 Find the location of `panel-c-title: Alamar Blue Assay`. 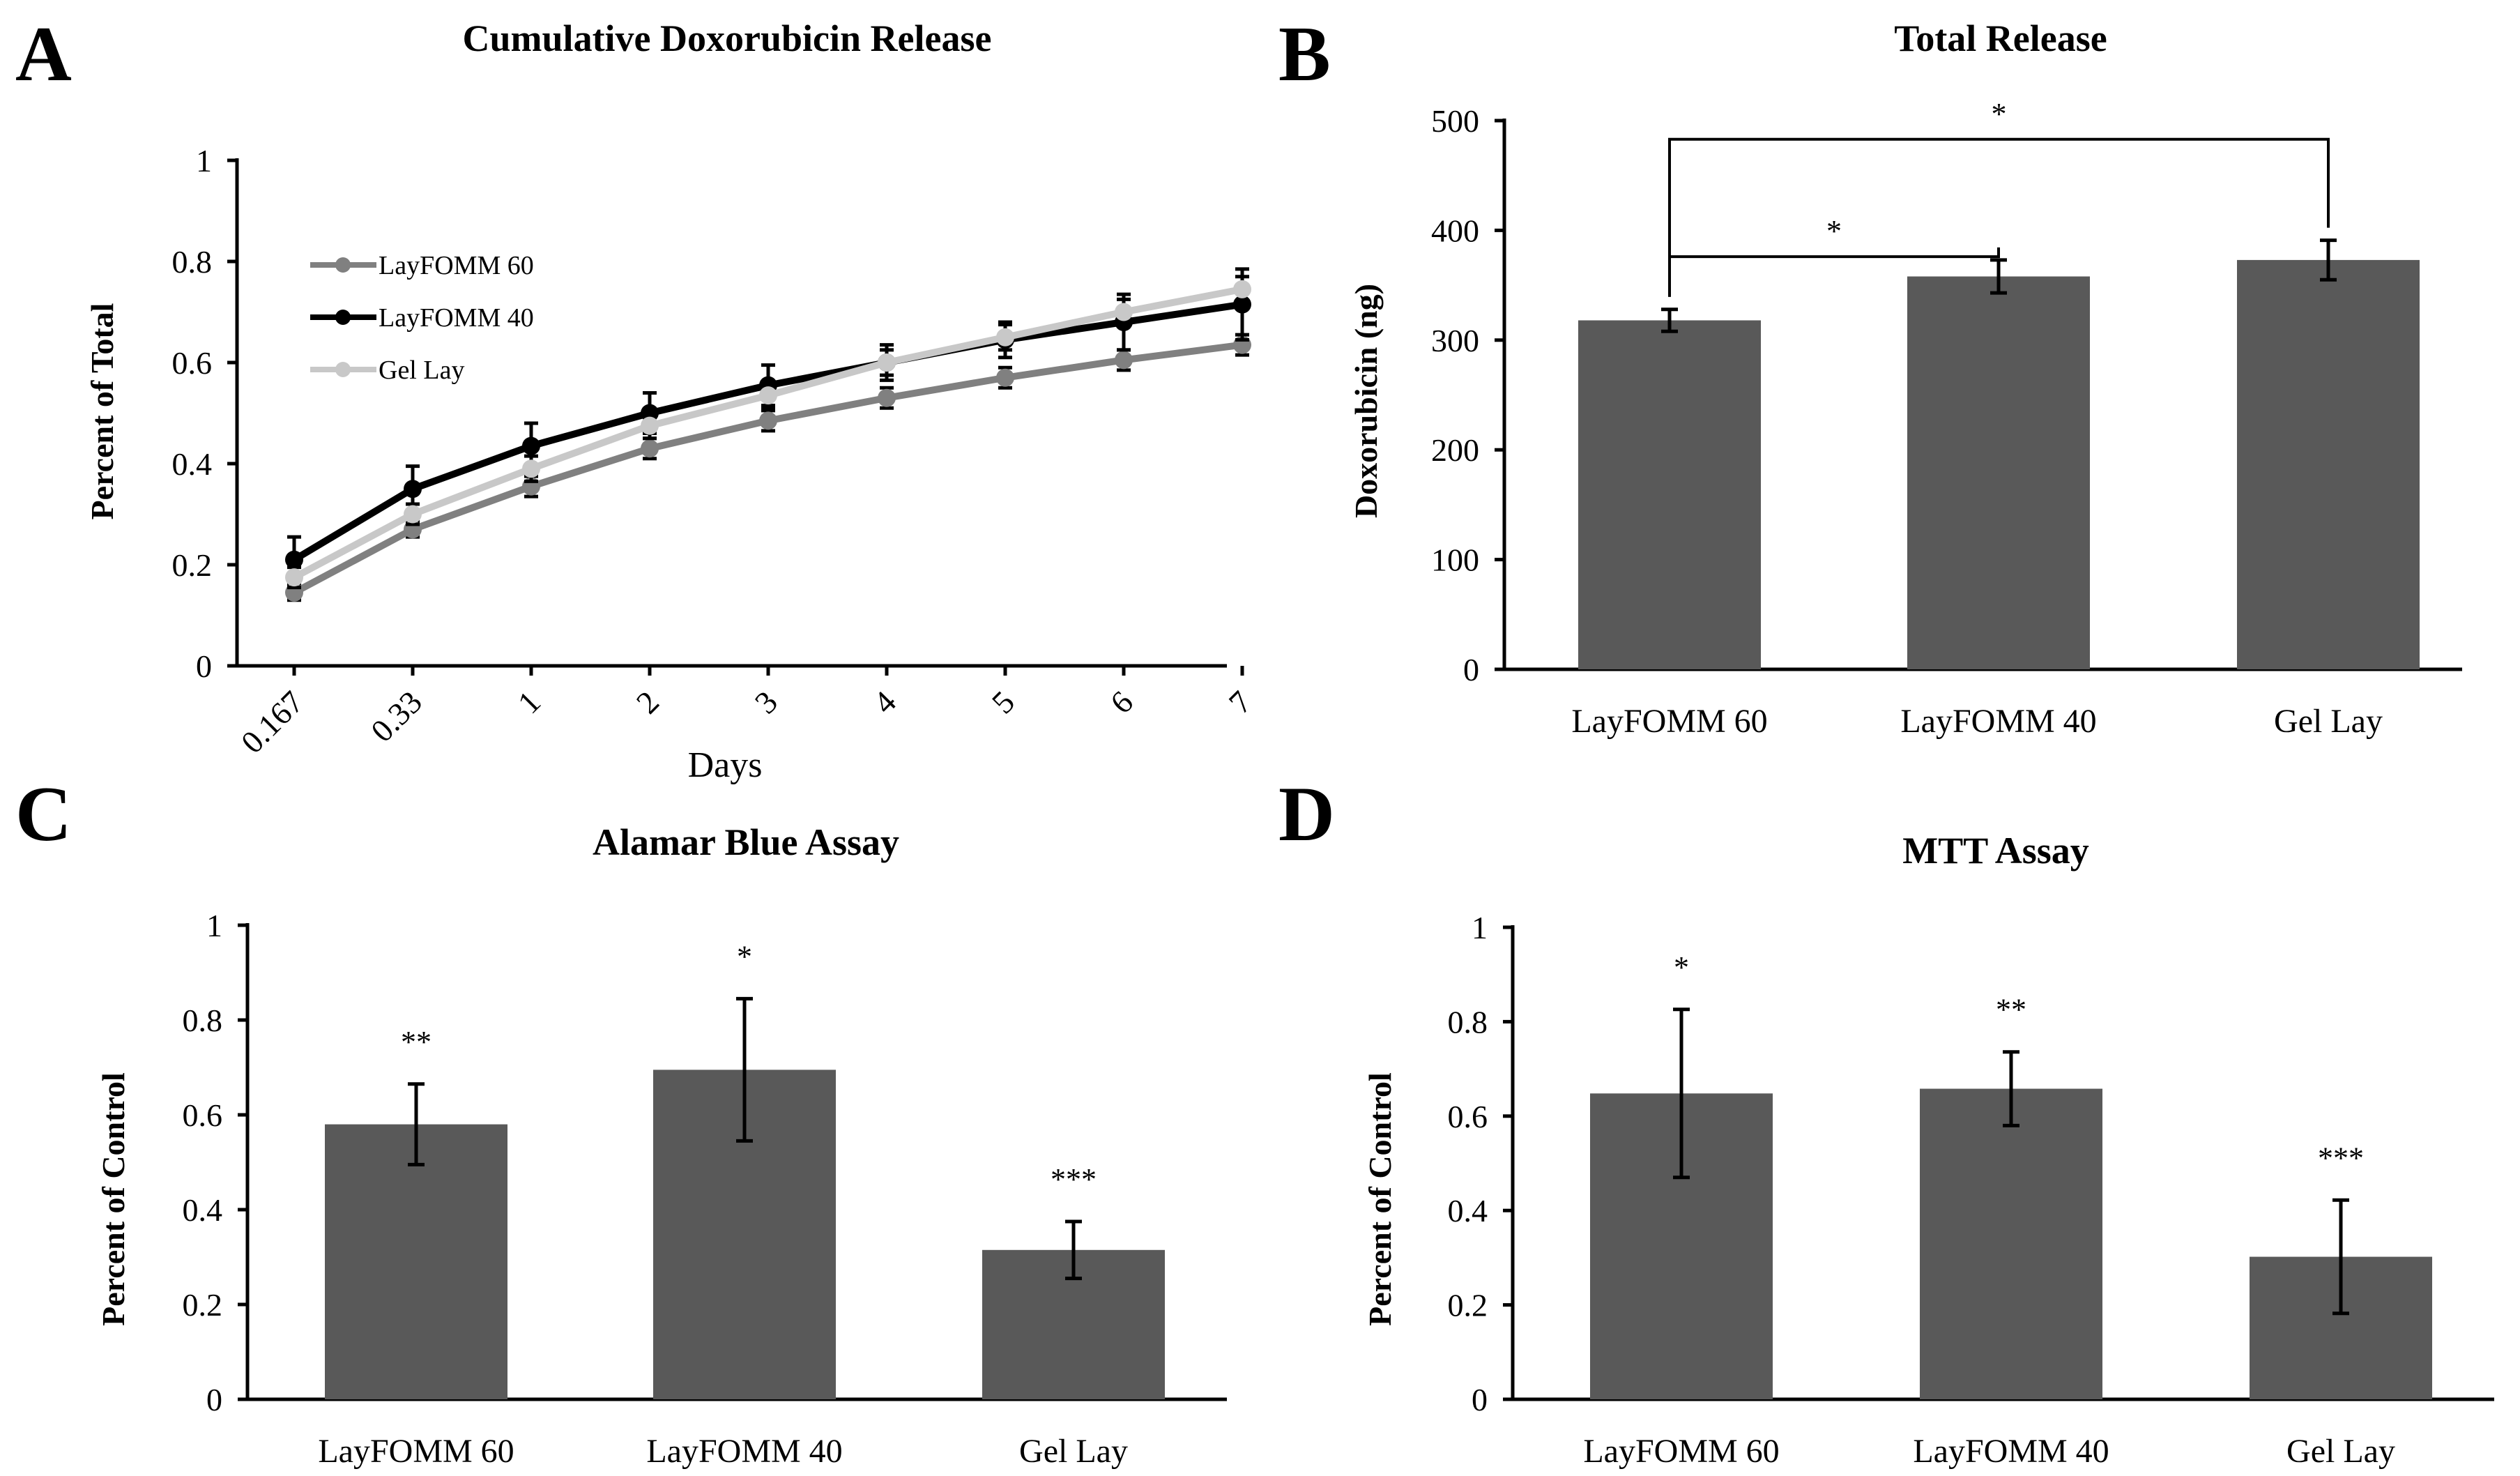

panel-c-title: Alamar Blue Assay is located at coordinates (746, 842).